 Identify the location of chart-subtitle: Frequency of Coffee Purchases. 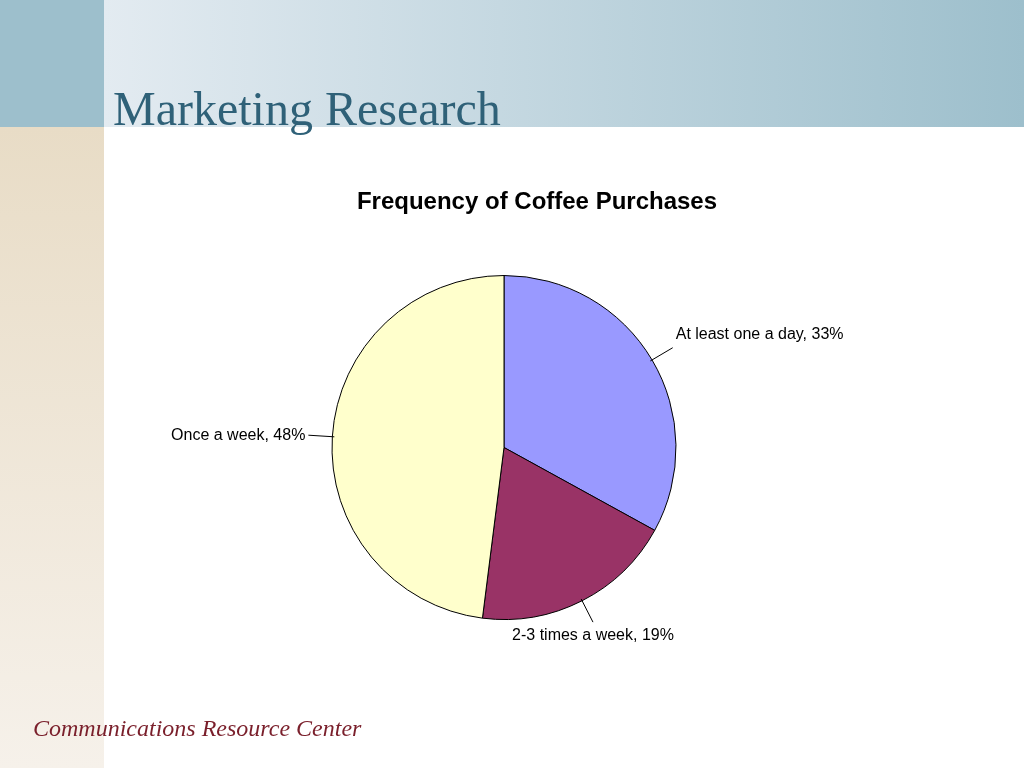
(537, 201).